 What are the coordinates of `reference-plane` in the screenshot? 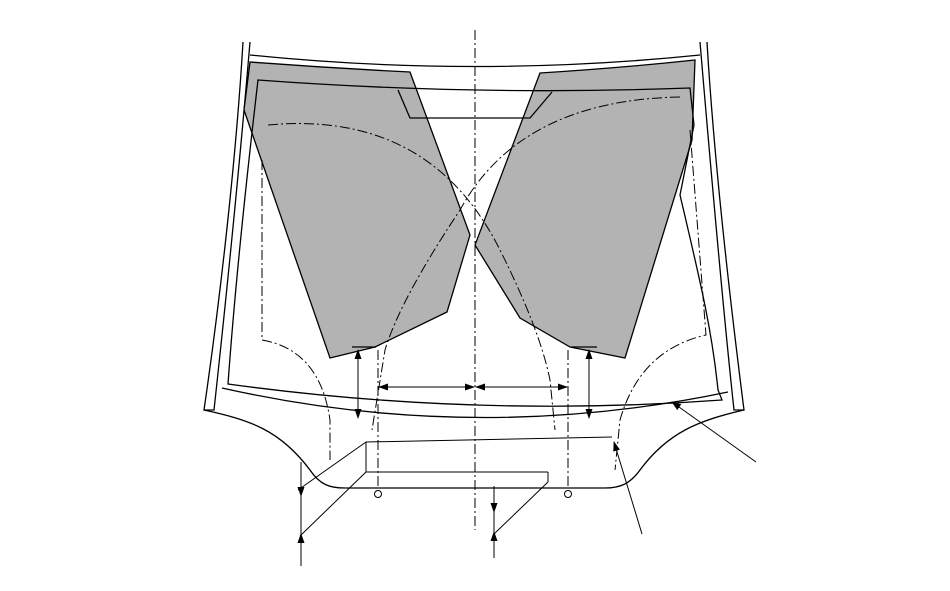 It's located at (455, 486).